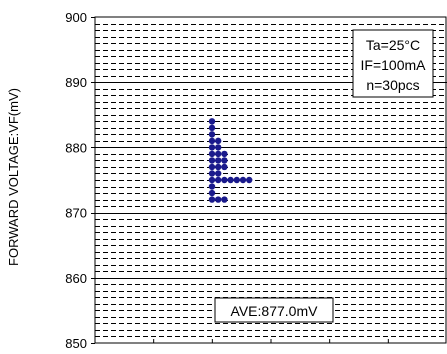 The image size is (447, 354). Describe the element at coordinates (76, 278) in the screenshot. I see `y-tick-label: 860` at that location.